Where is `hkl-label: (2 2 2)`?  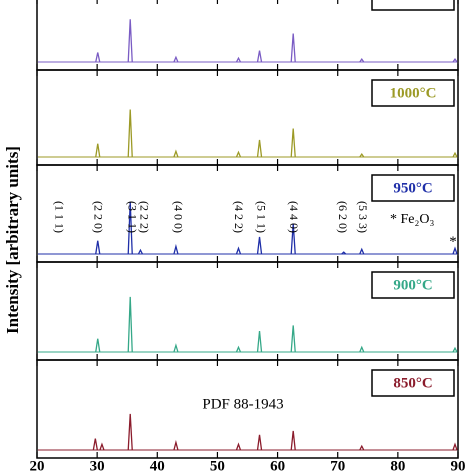 hkl-label: (2 2 2) is located at coordinates (145, 217).